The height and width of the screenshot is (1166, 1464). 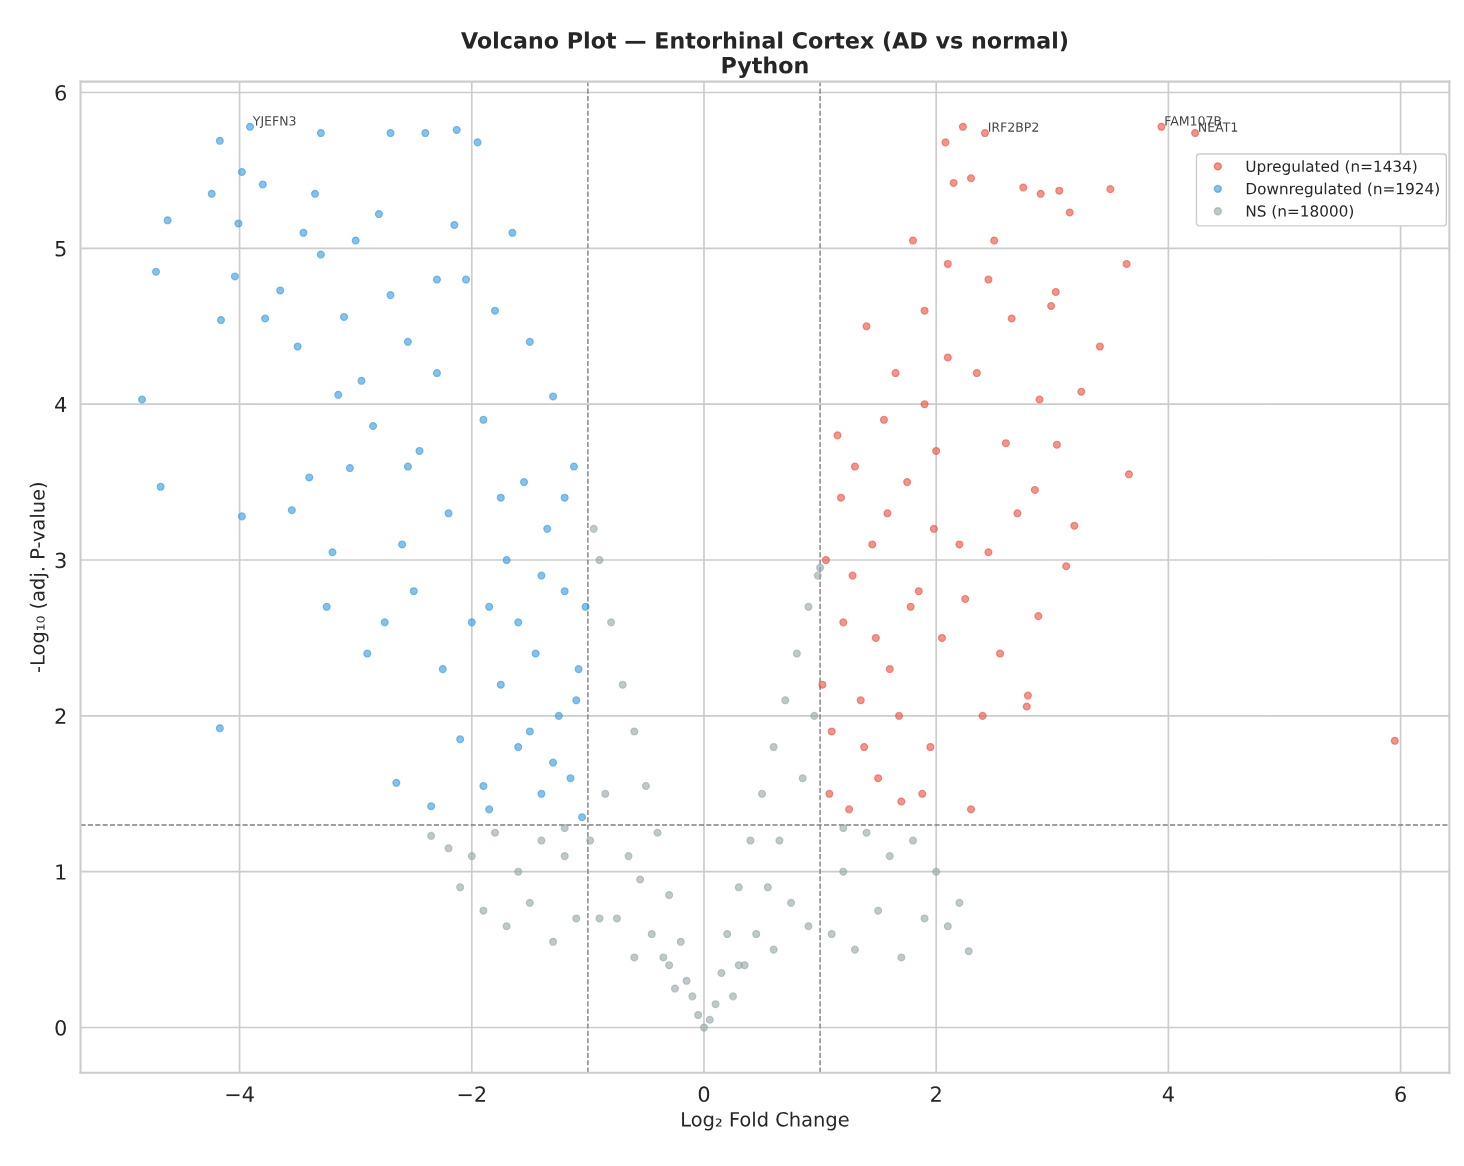 What do you see at coordinates (1300, 212) in the screenshot?
I see `legend-label: NS (n=18000)` at bounding box center [1300, 212].